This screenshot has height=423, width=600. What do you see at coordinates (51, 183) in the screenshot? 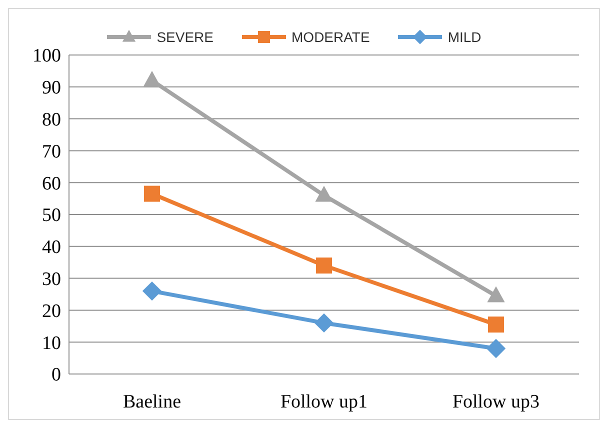
I see `y-tick-label: 60` at bounding box center [51, 183].